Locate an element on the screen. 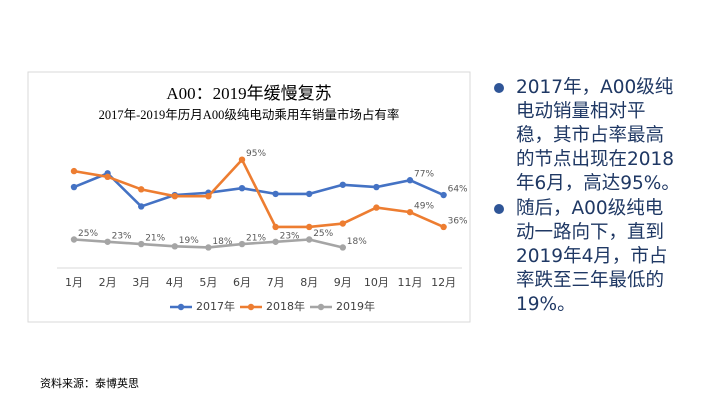 The width and height of the screenshot is (720, 405). bullet-text: 19%。 is located at coordinates (546, 304).